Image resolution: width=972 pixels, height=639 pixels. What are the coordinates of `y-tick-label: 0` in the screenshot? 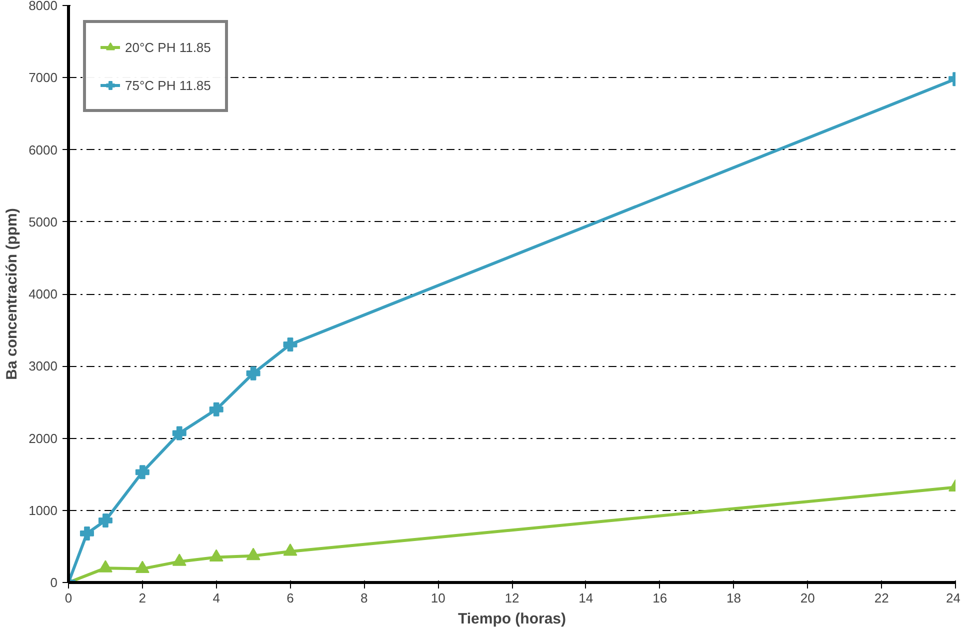 It's located at (54, 582).